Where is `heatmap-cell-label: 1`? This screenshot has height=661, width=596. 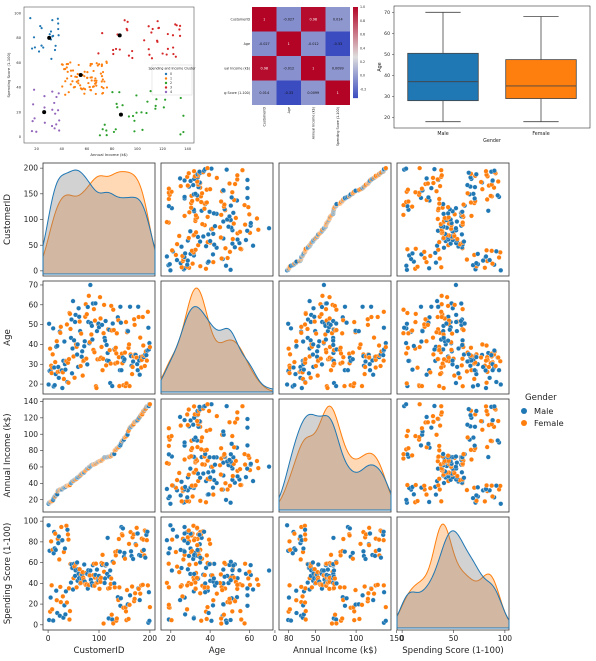
heatmap-cell-label: 1 is located at coordinates (313, 68).